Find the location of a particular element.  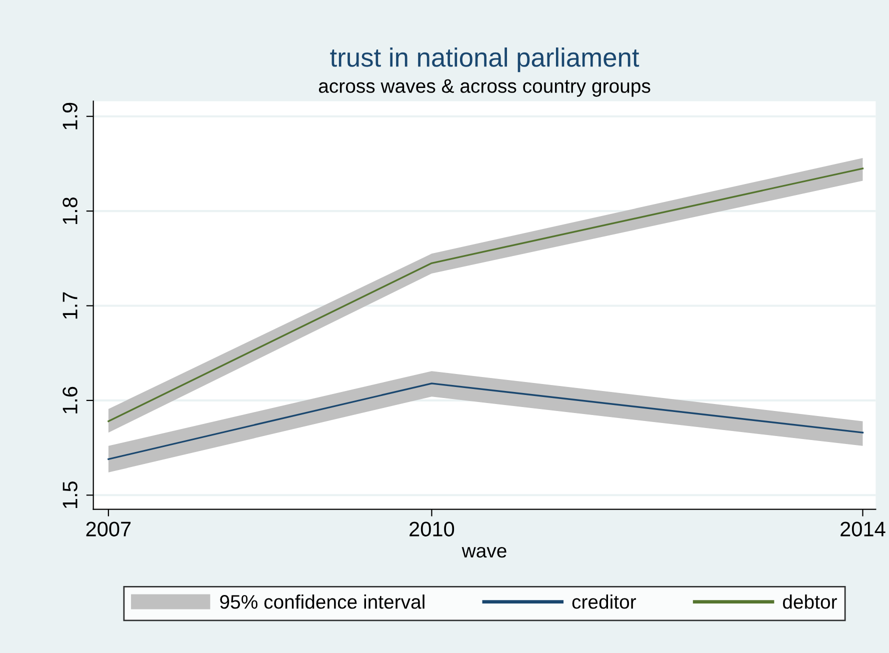

x-tick-label: 2007 is located at coordinates (108, 529).